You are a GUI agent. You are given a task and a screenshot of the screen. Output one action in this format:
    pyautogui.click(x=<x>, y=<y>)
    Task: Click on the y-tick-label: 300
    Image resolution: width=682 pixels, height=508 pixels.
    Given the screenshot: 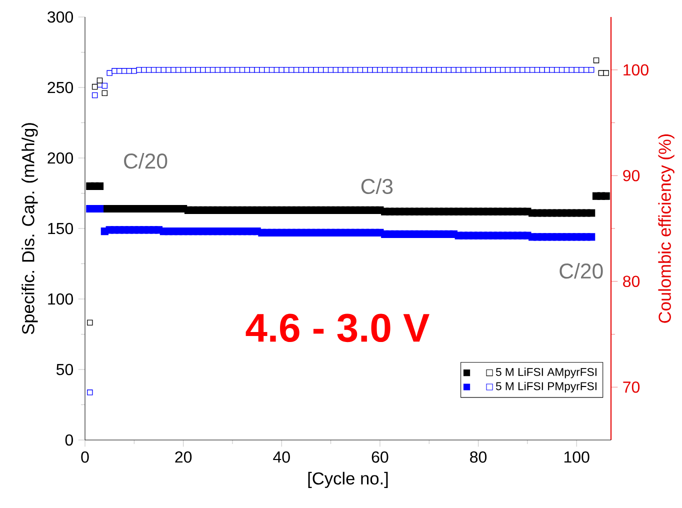 What is the action you would take?
    pyautogui.click(x=60, y=17)
    